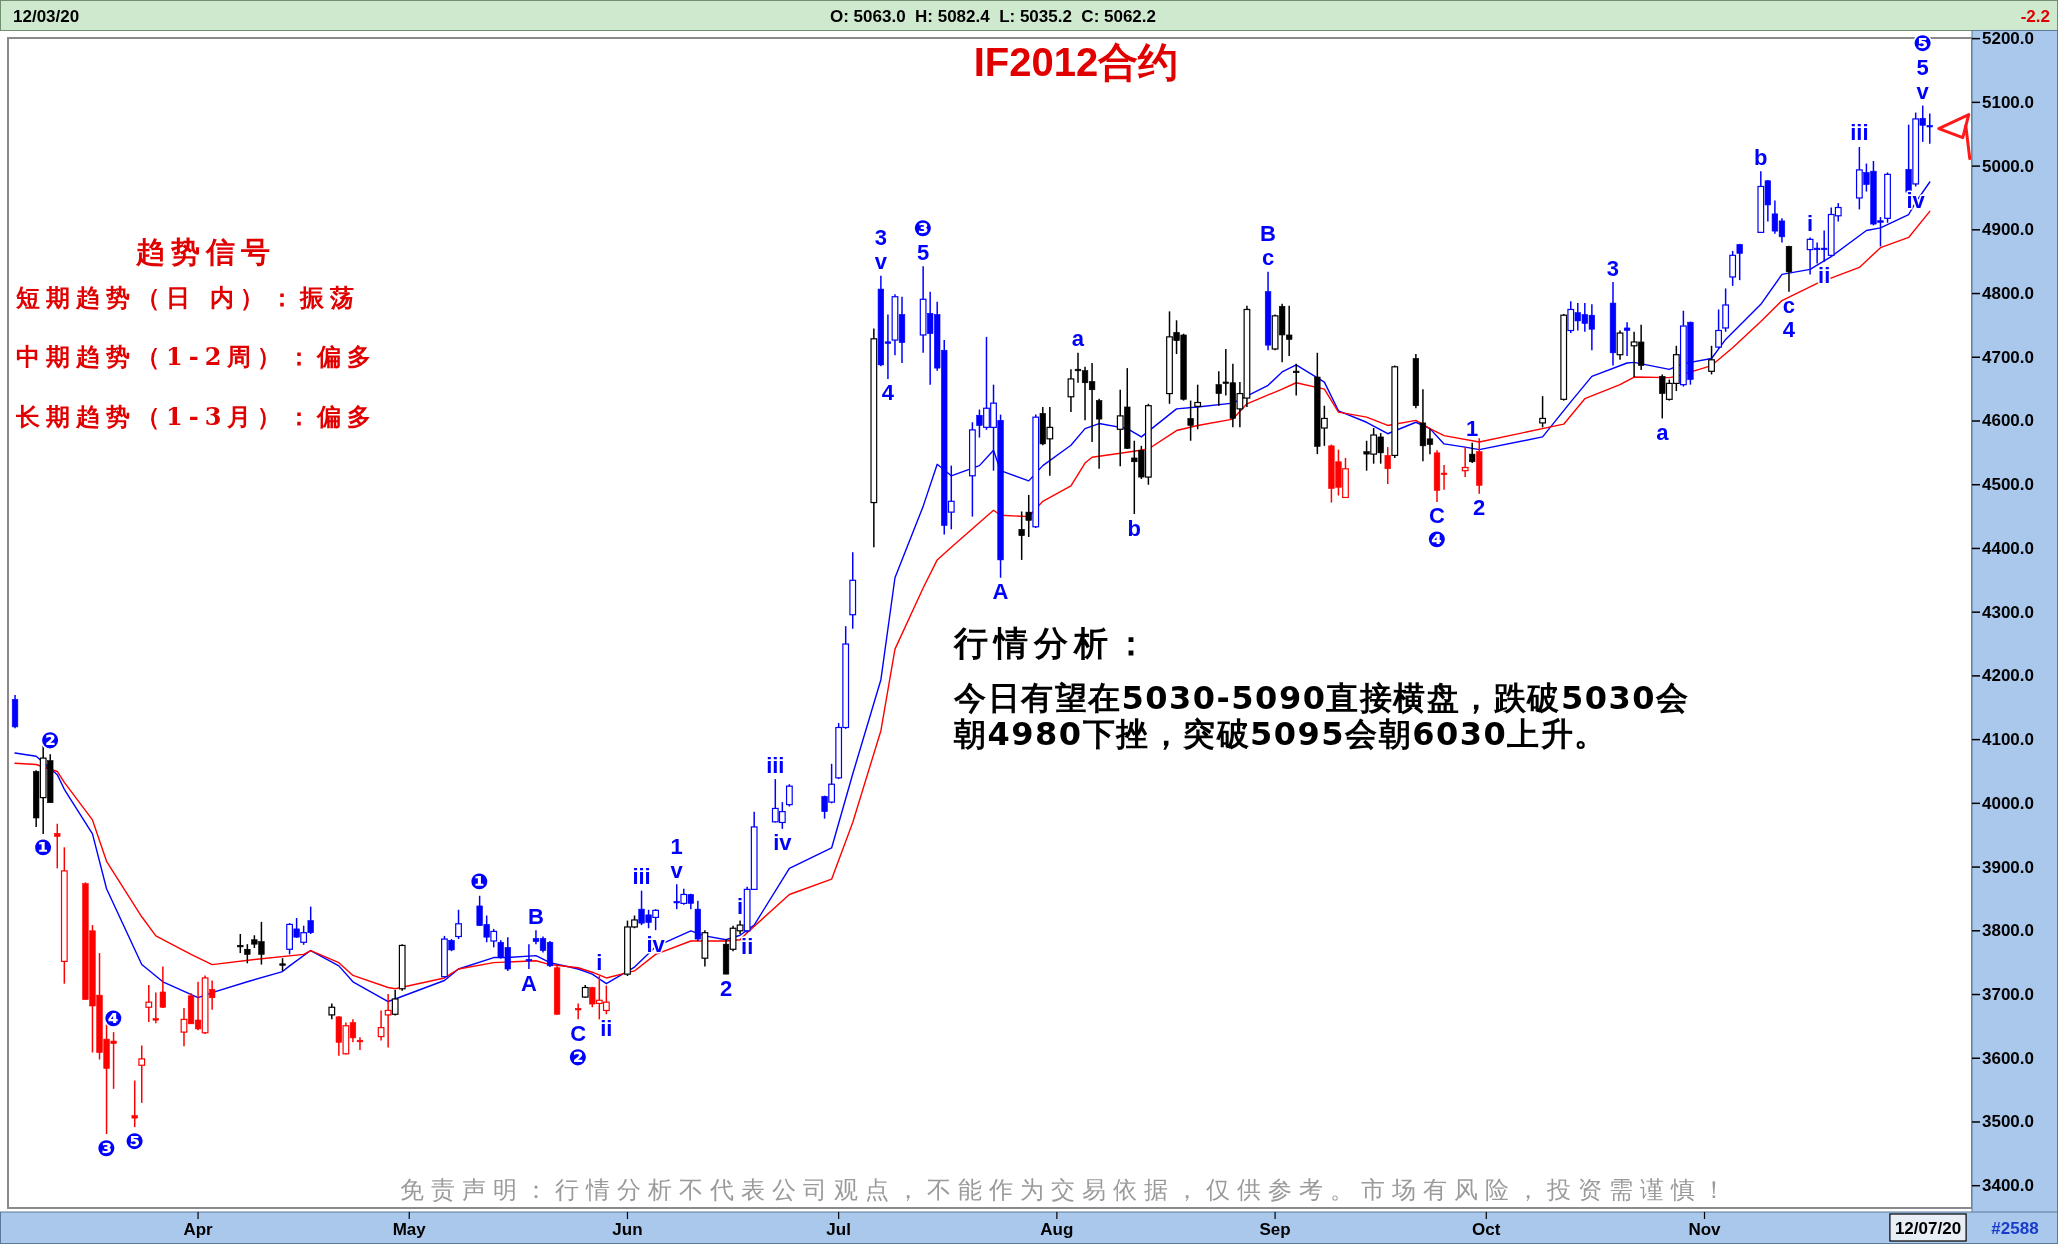  I want to click on note: -2.2, so click(2035, 16).